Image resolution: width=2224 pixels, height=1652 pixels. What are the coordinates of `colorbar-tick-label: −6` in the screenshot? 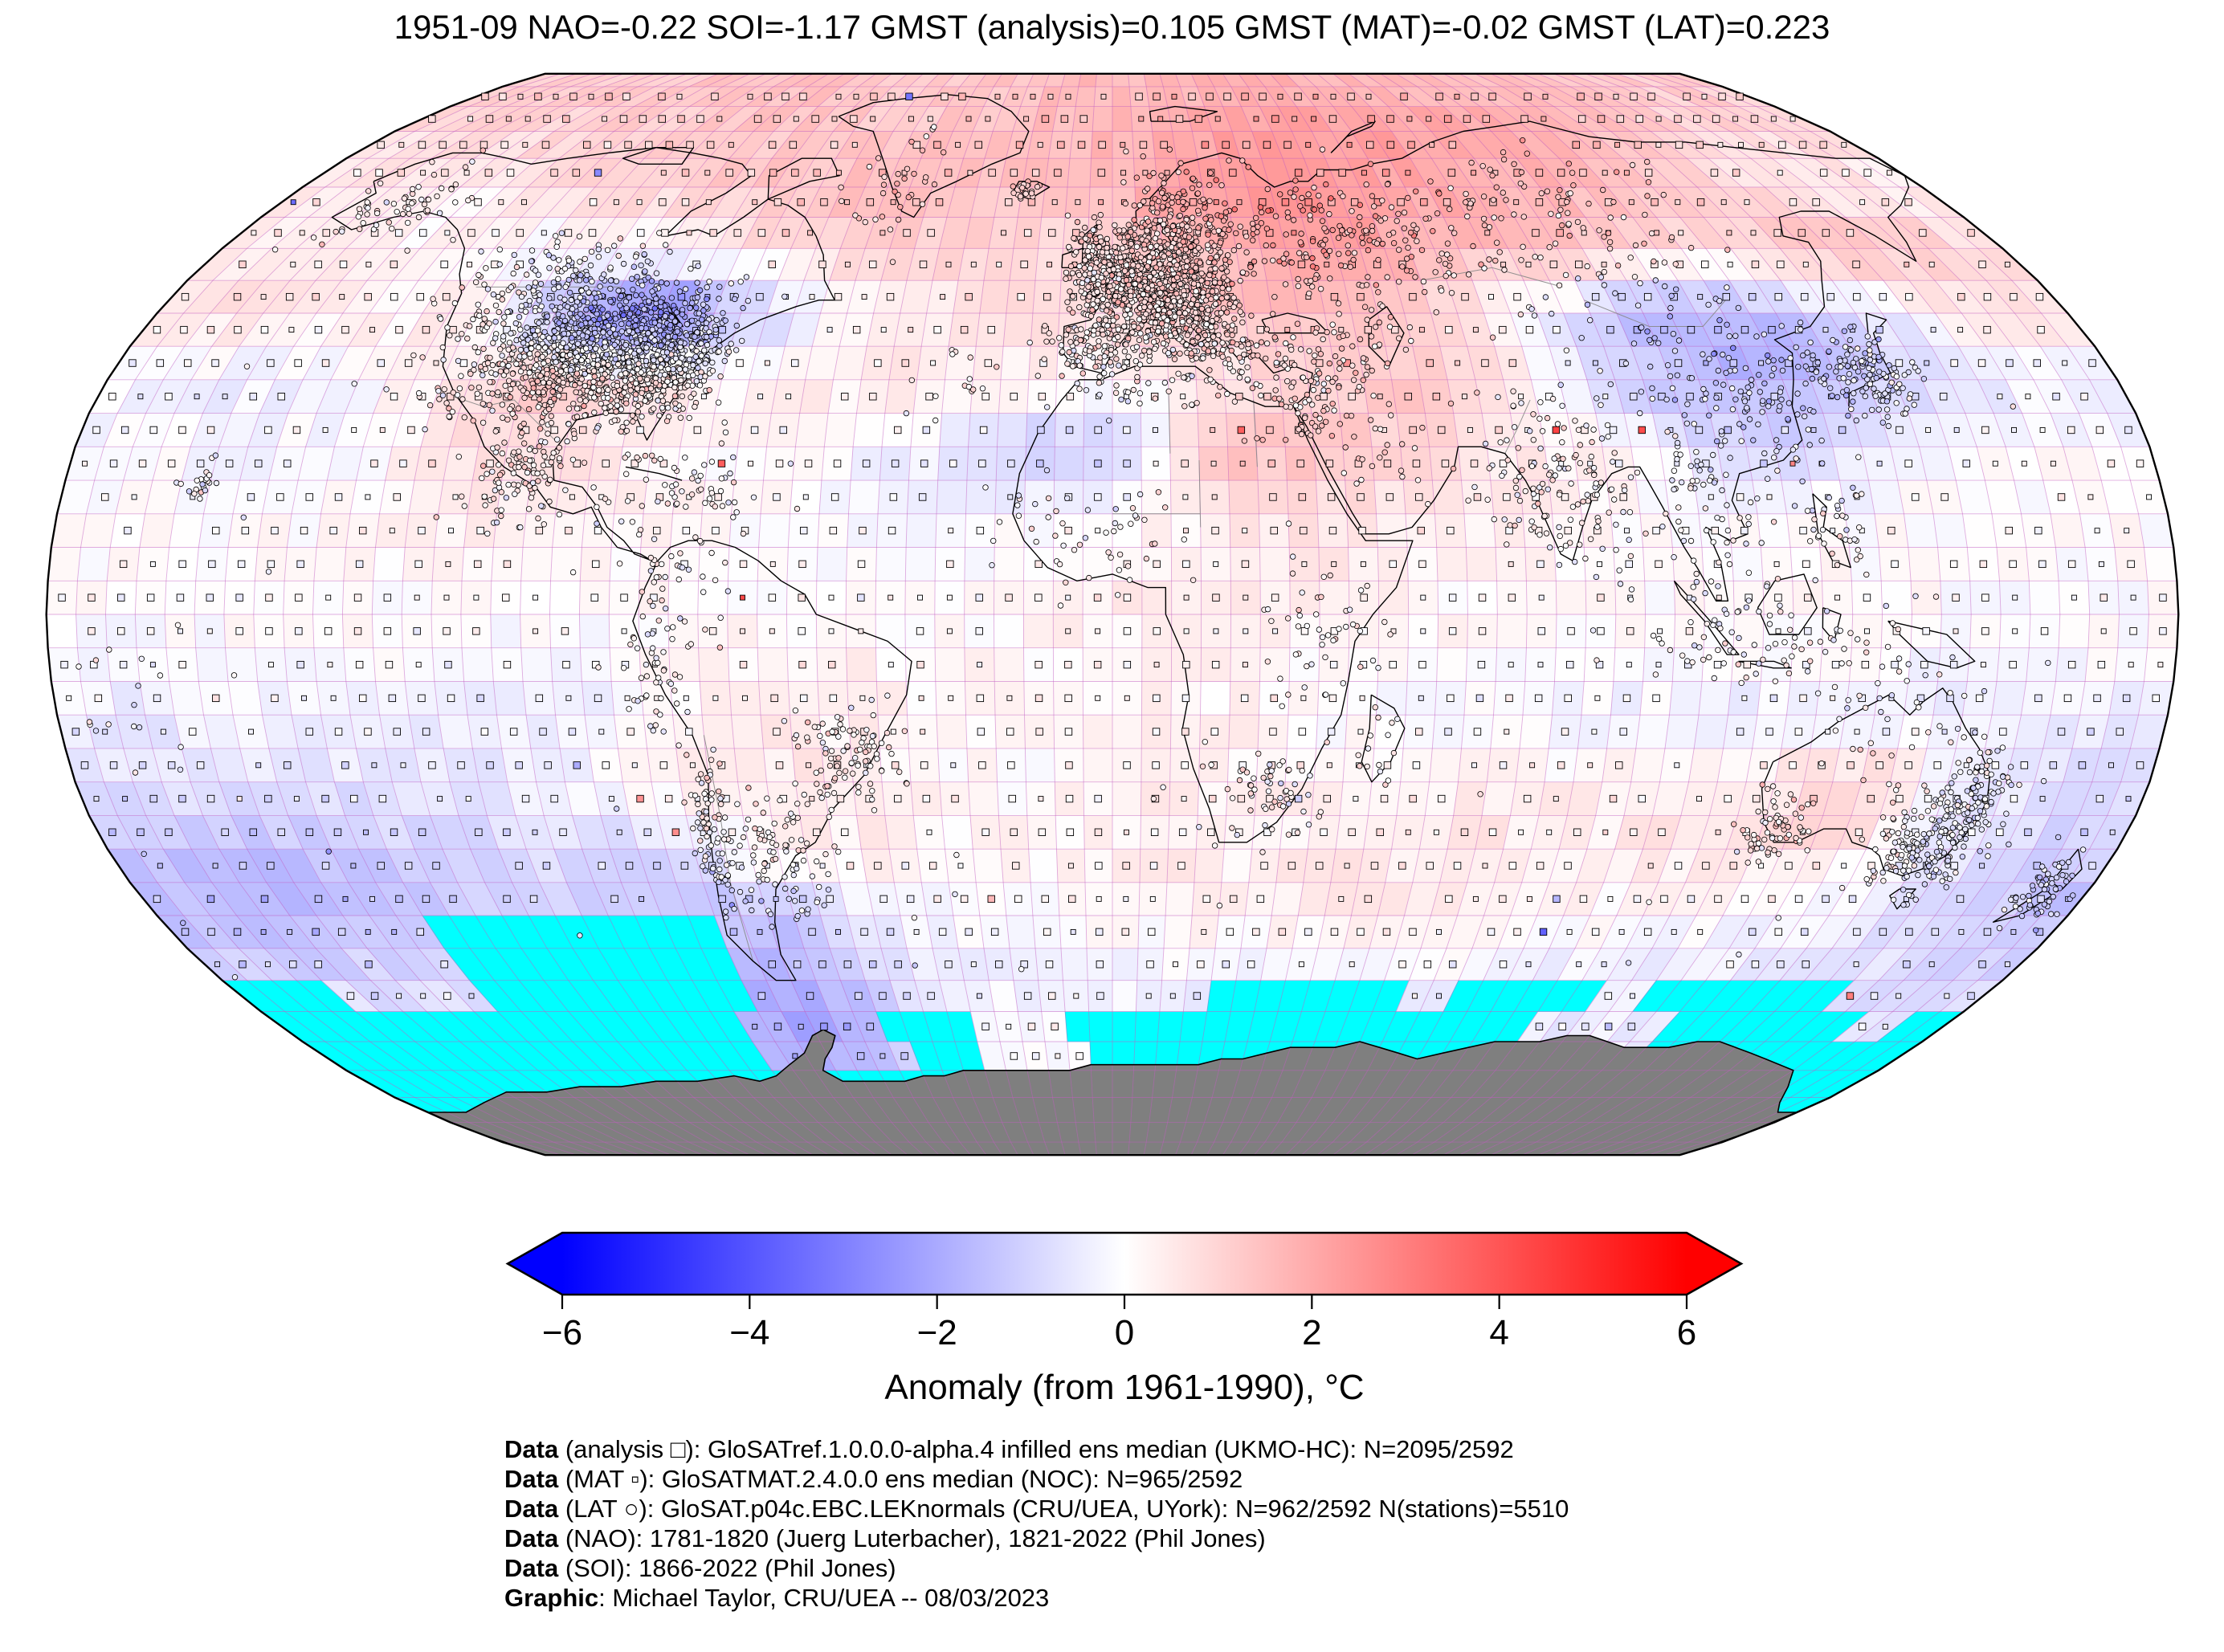 It's located at (562, 1332).